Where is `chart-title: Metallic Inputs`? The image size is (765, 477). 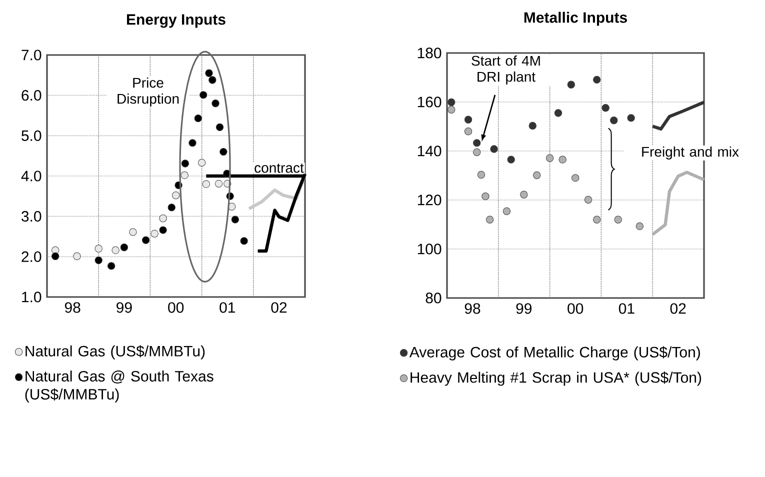
chart-title: Metallic Inputs is located at coordinates (575, 19).